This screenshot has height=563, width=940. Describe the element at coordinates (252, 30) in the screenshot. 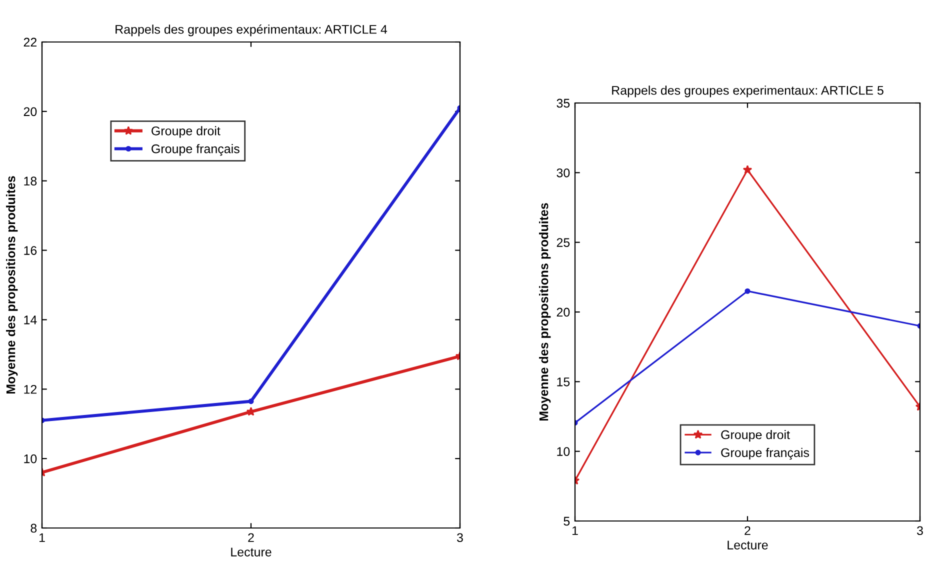

I see `chart-title: Rappels des groupes expérimentaux: ARTICLE 4` at that location.